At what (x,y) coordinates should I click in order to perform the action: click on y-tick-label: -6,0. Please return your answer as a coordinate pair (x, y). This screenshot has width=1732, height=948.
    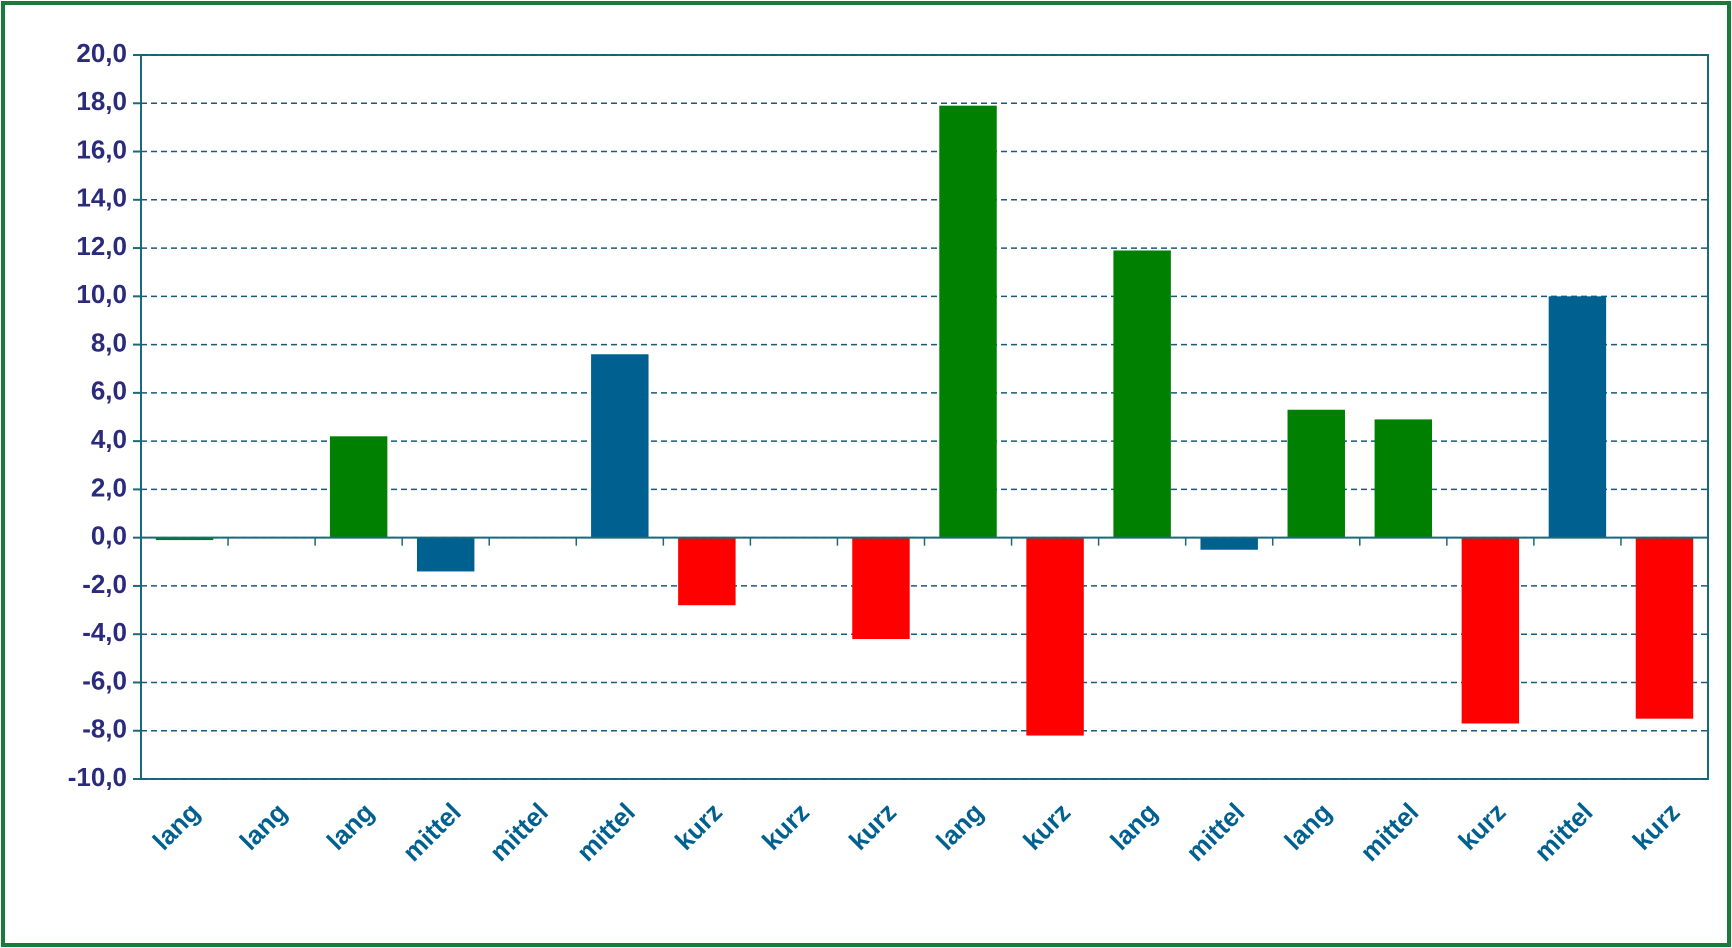
    Looking at the image, I should click on (104, 680).